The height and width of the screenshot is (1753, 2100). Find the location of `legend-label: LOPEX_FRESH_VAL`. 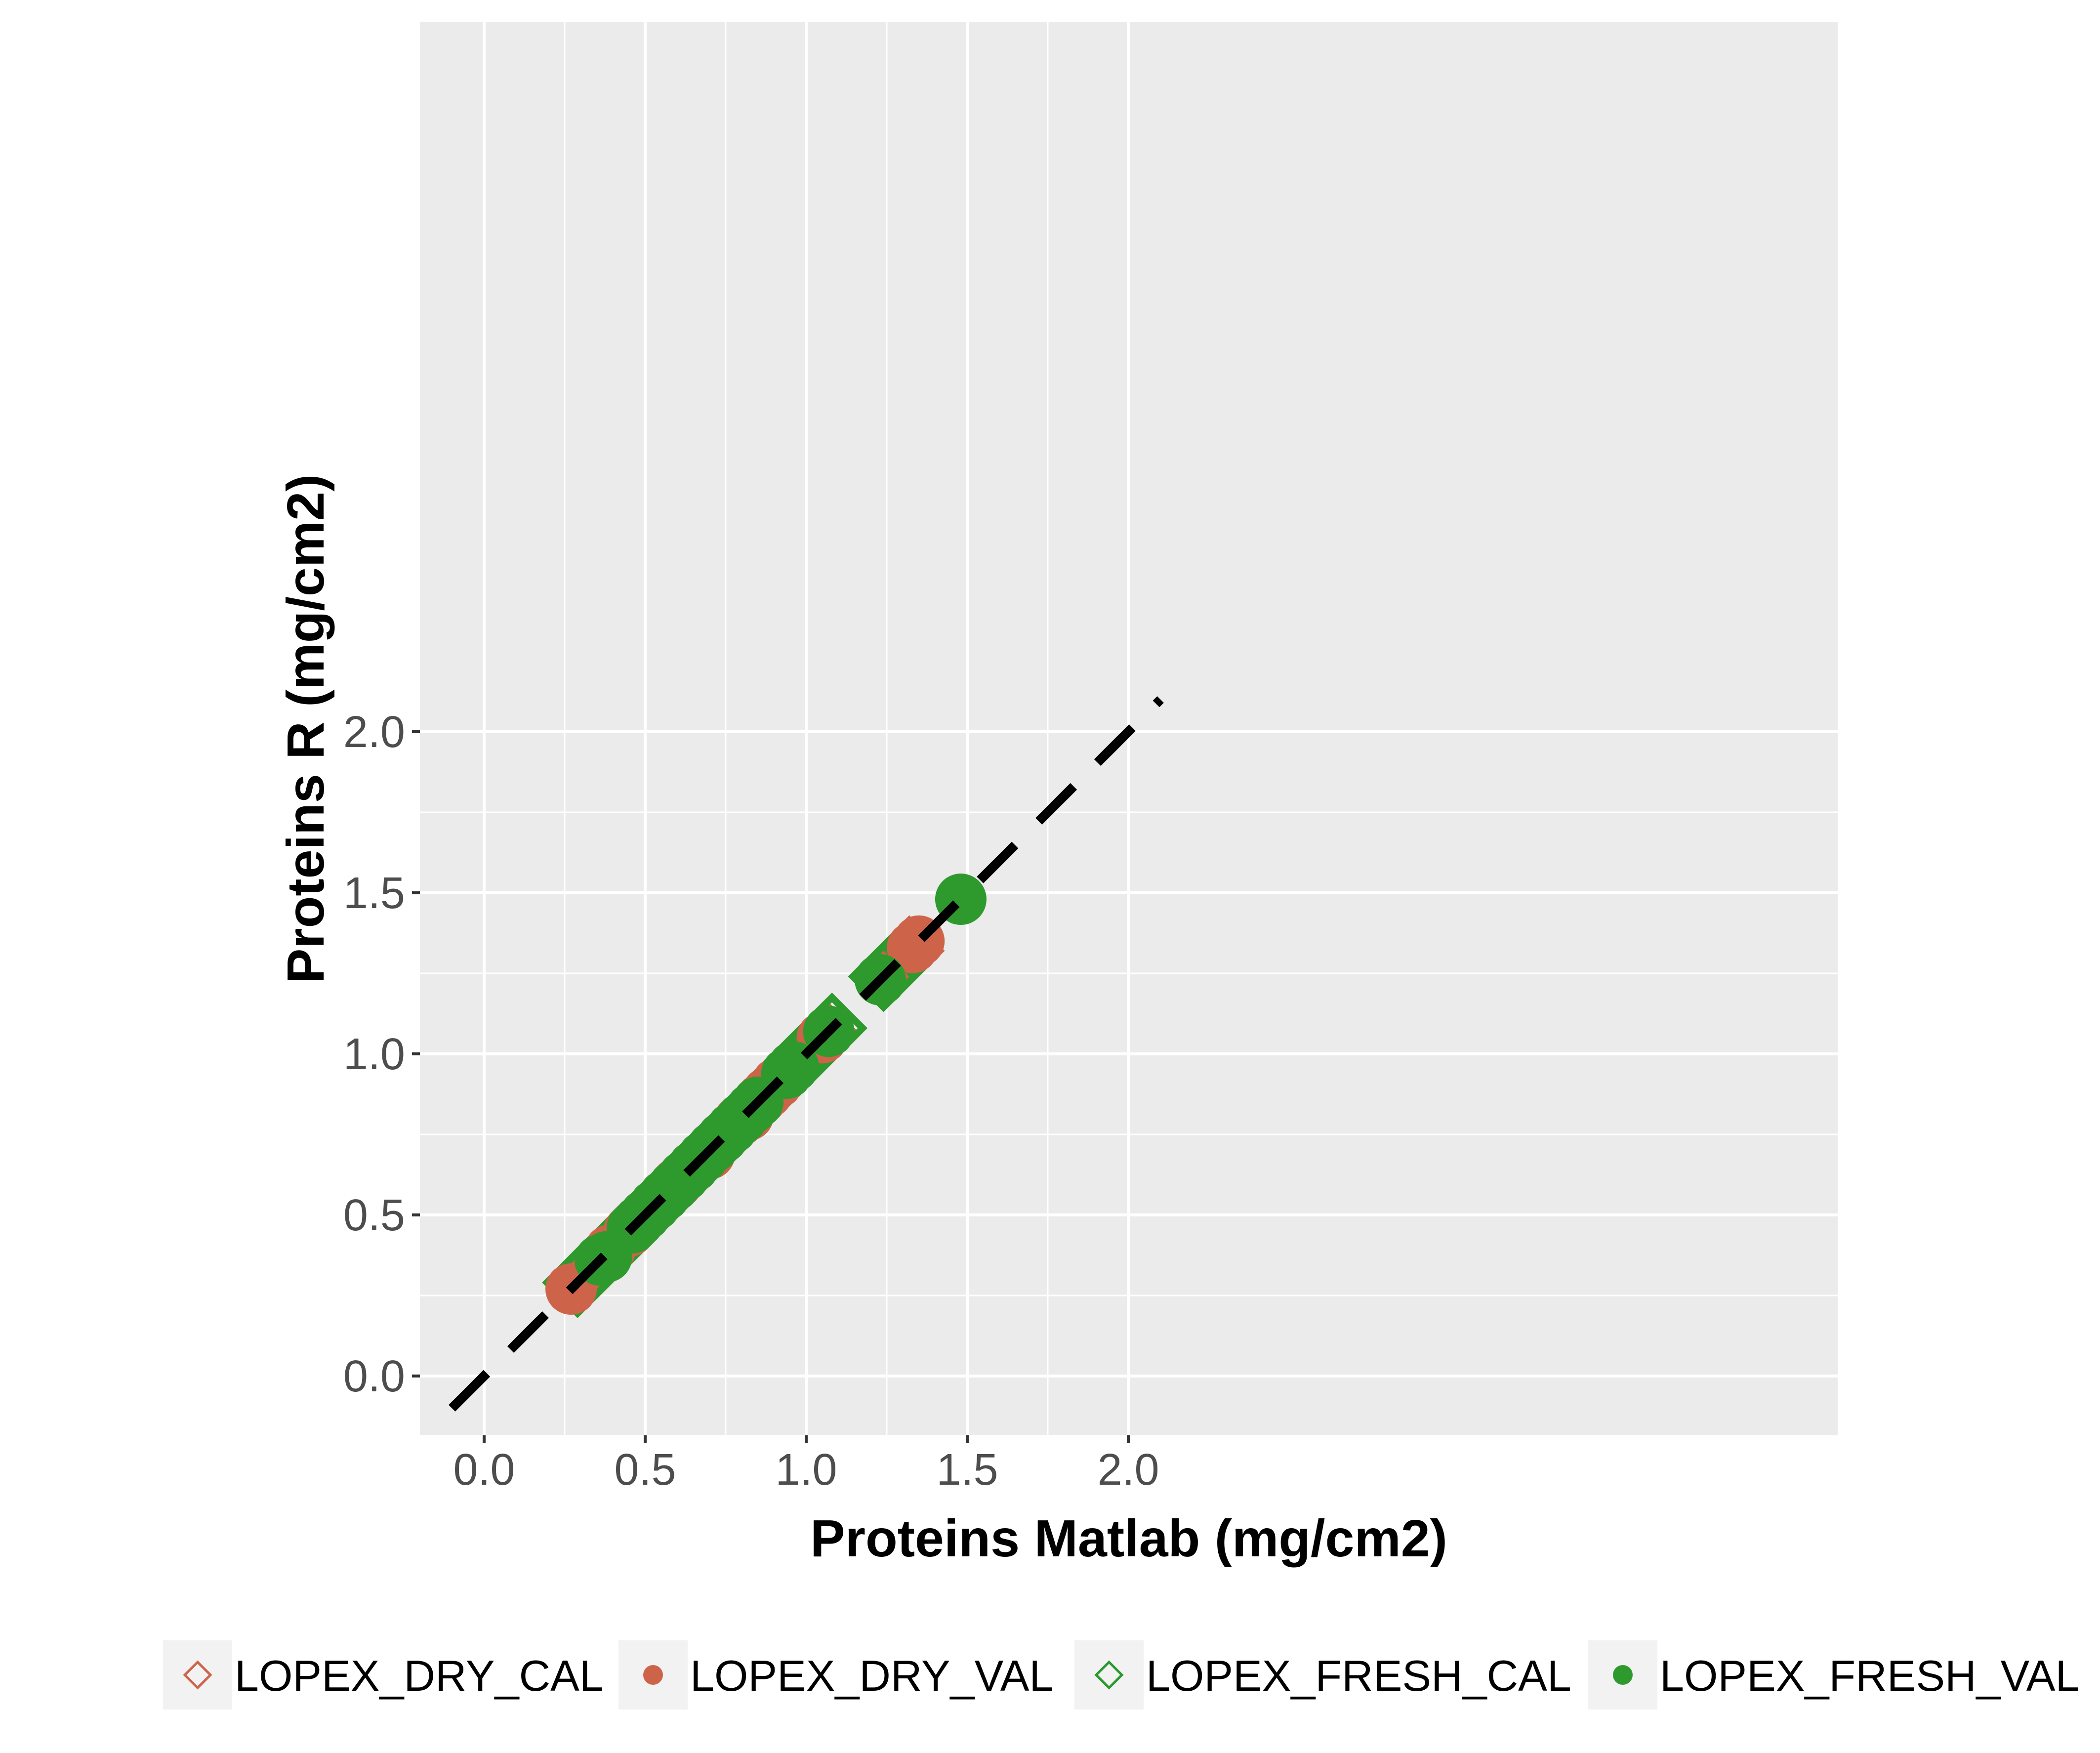

legend-label: LOPEX_FRESH_VAL is located at coordinates (1870, 1675).